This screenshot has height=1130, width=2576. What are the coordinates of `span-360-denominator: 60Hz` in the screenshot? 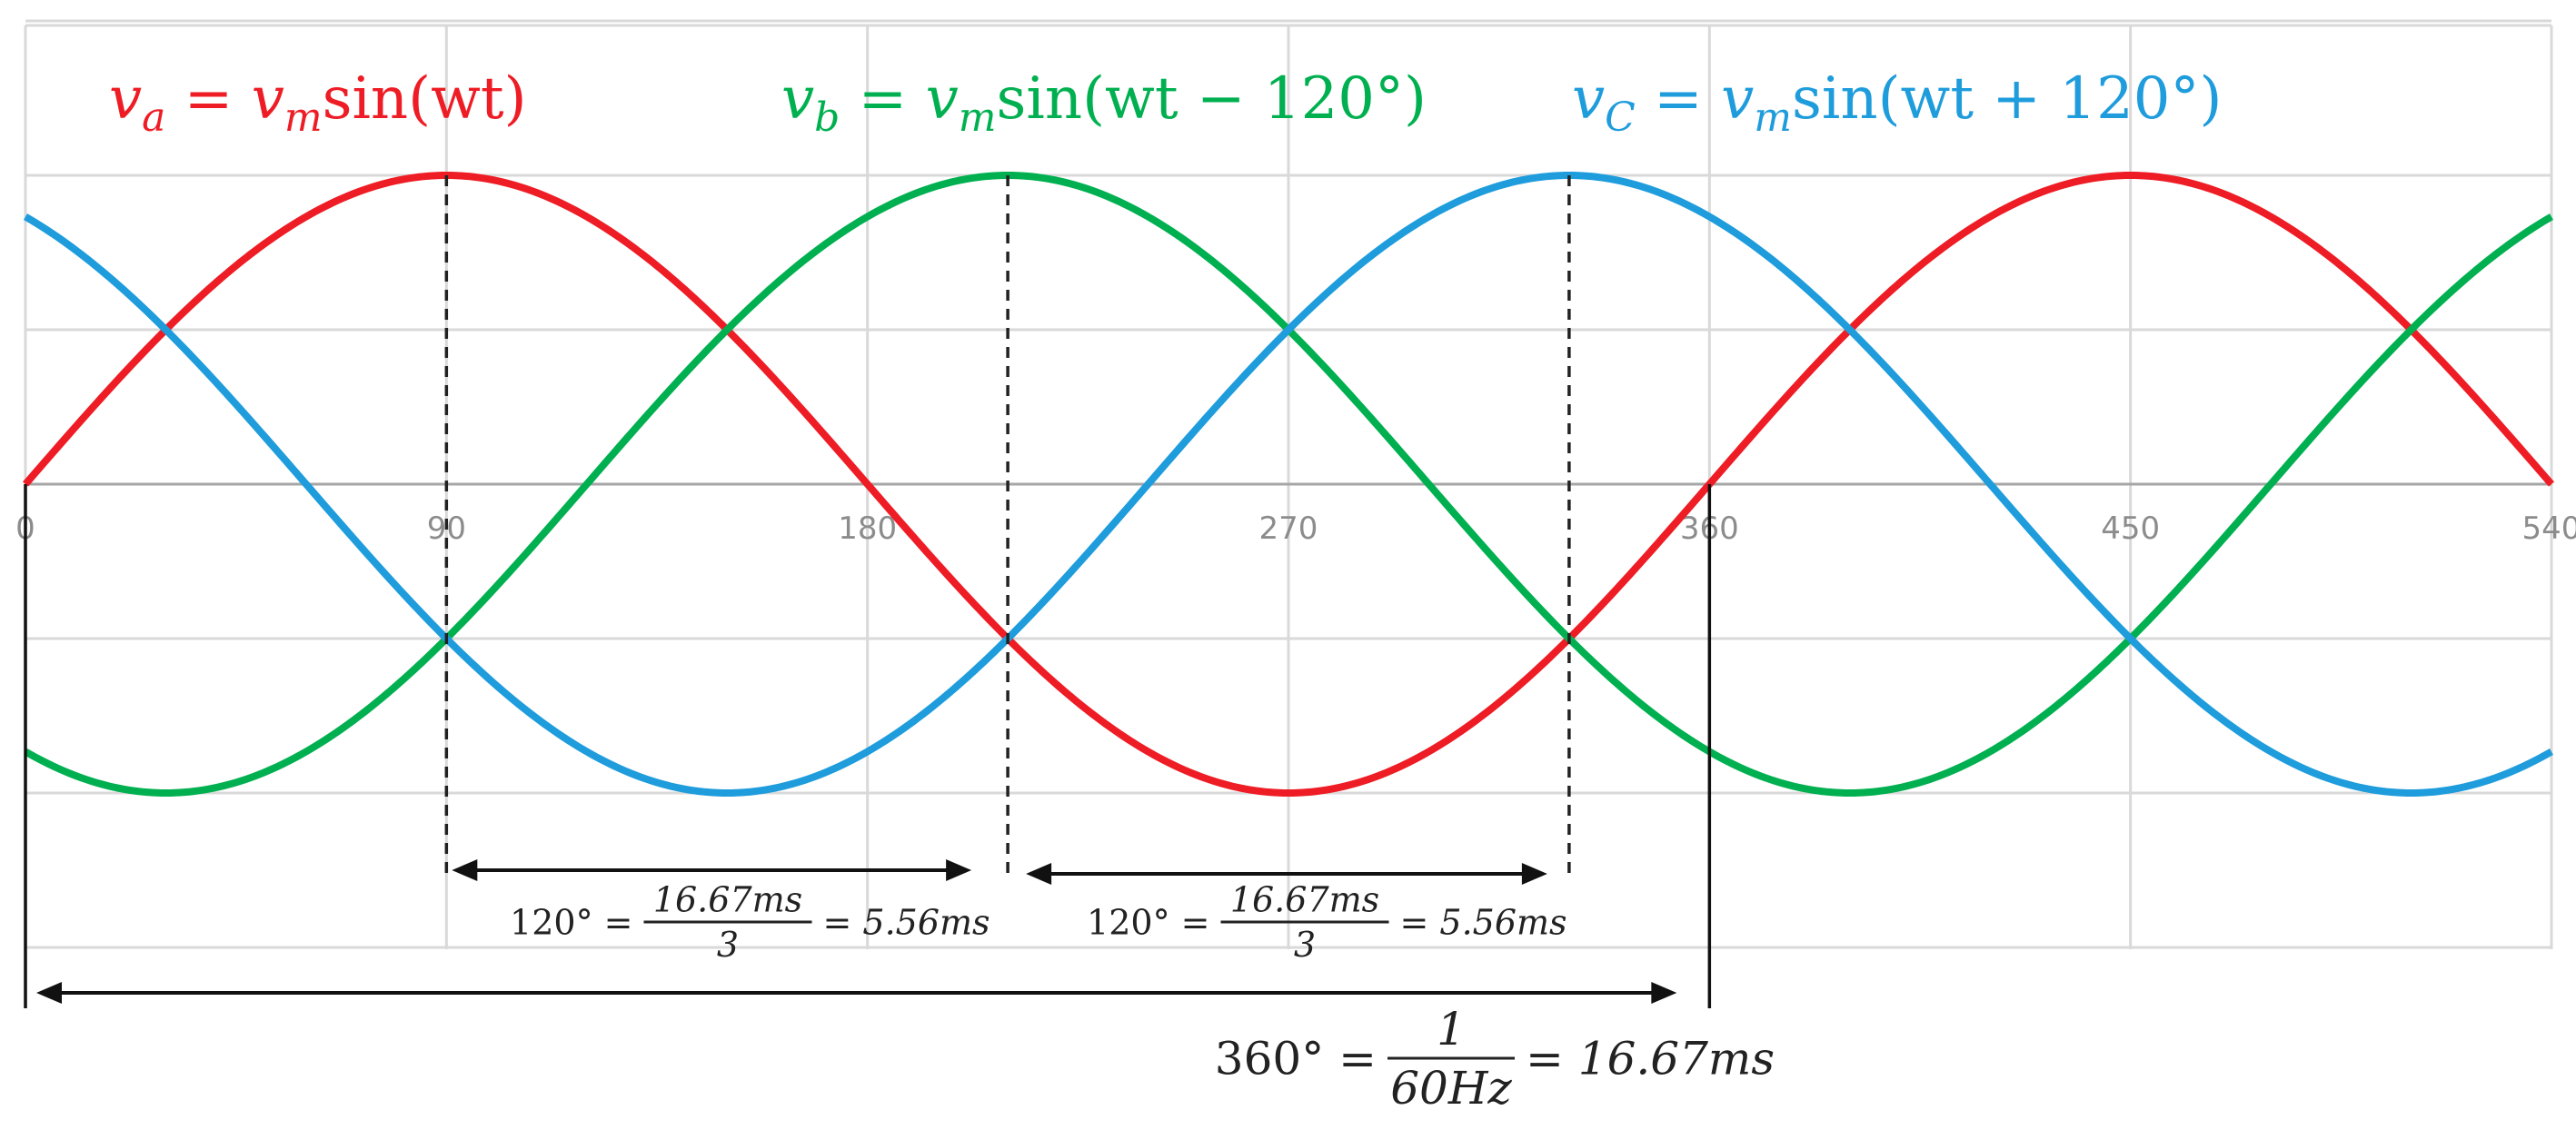 It's located at (1451, 1088).